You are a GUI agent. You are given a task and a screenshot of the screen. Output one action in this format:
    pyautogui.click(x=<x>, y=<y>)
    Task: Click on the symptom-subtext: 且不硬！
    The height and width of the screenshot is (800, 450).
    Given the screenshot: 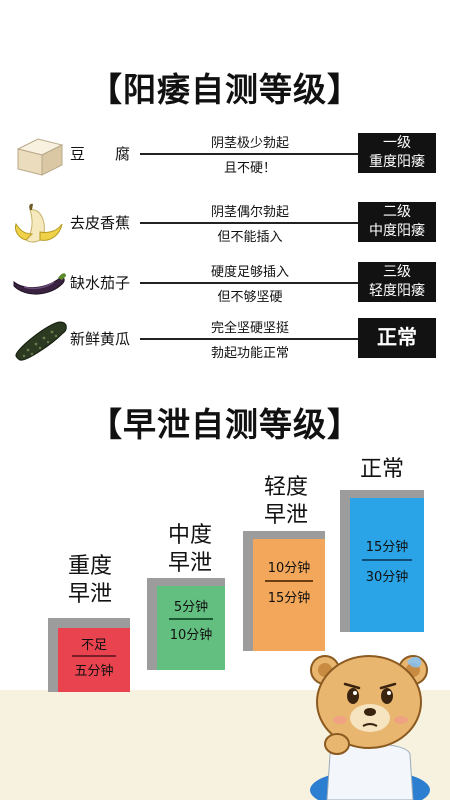 What is the action you would take?
    pyautogui.click(x=249, y=168)
    